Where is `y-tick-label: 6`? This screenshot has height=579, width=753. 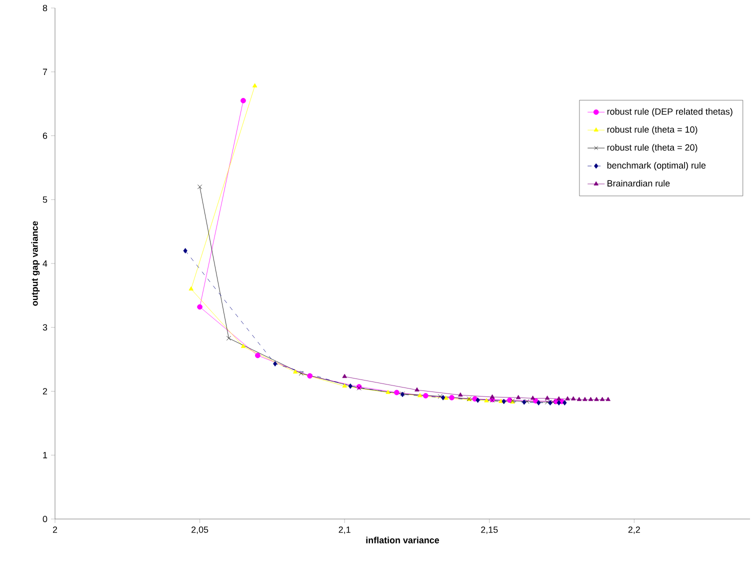 y-tick-label: 6 is located at coordinates (45, 135).